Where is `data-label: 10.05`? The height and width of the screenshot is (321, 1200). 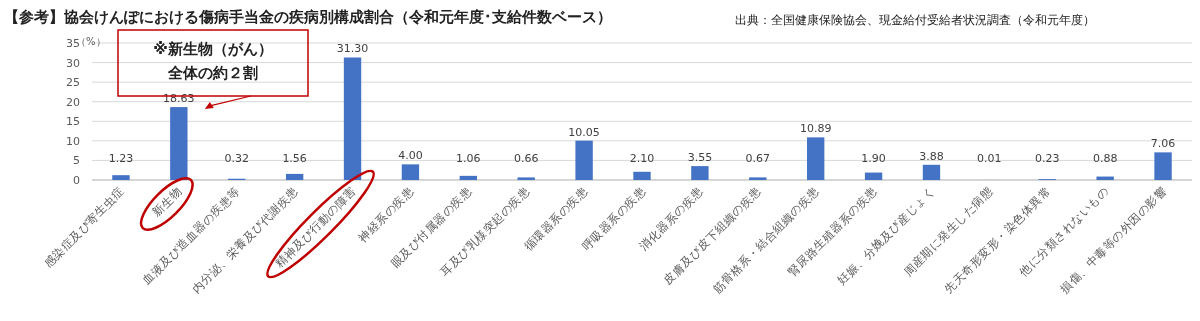 data-label: 10.05 is located at coordinates (584, 132).